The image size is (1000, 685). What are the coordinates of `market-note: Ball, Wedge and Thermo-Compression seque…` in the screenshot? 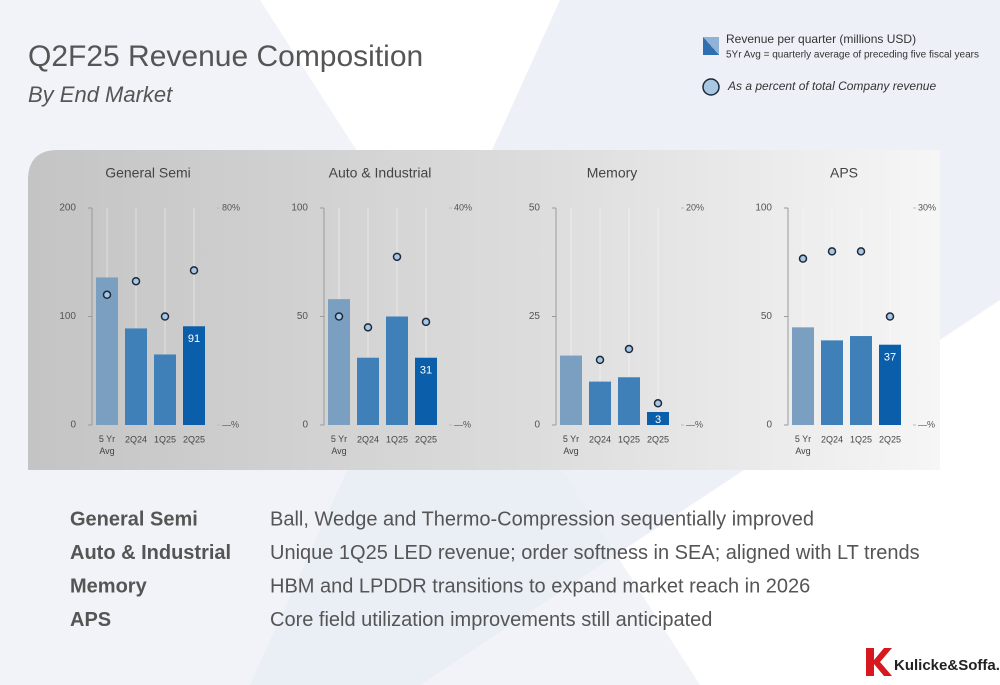 It's located at (542, 519).